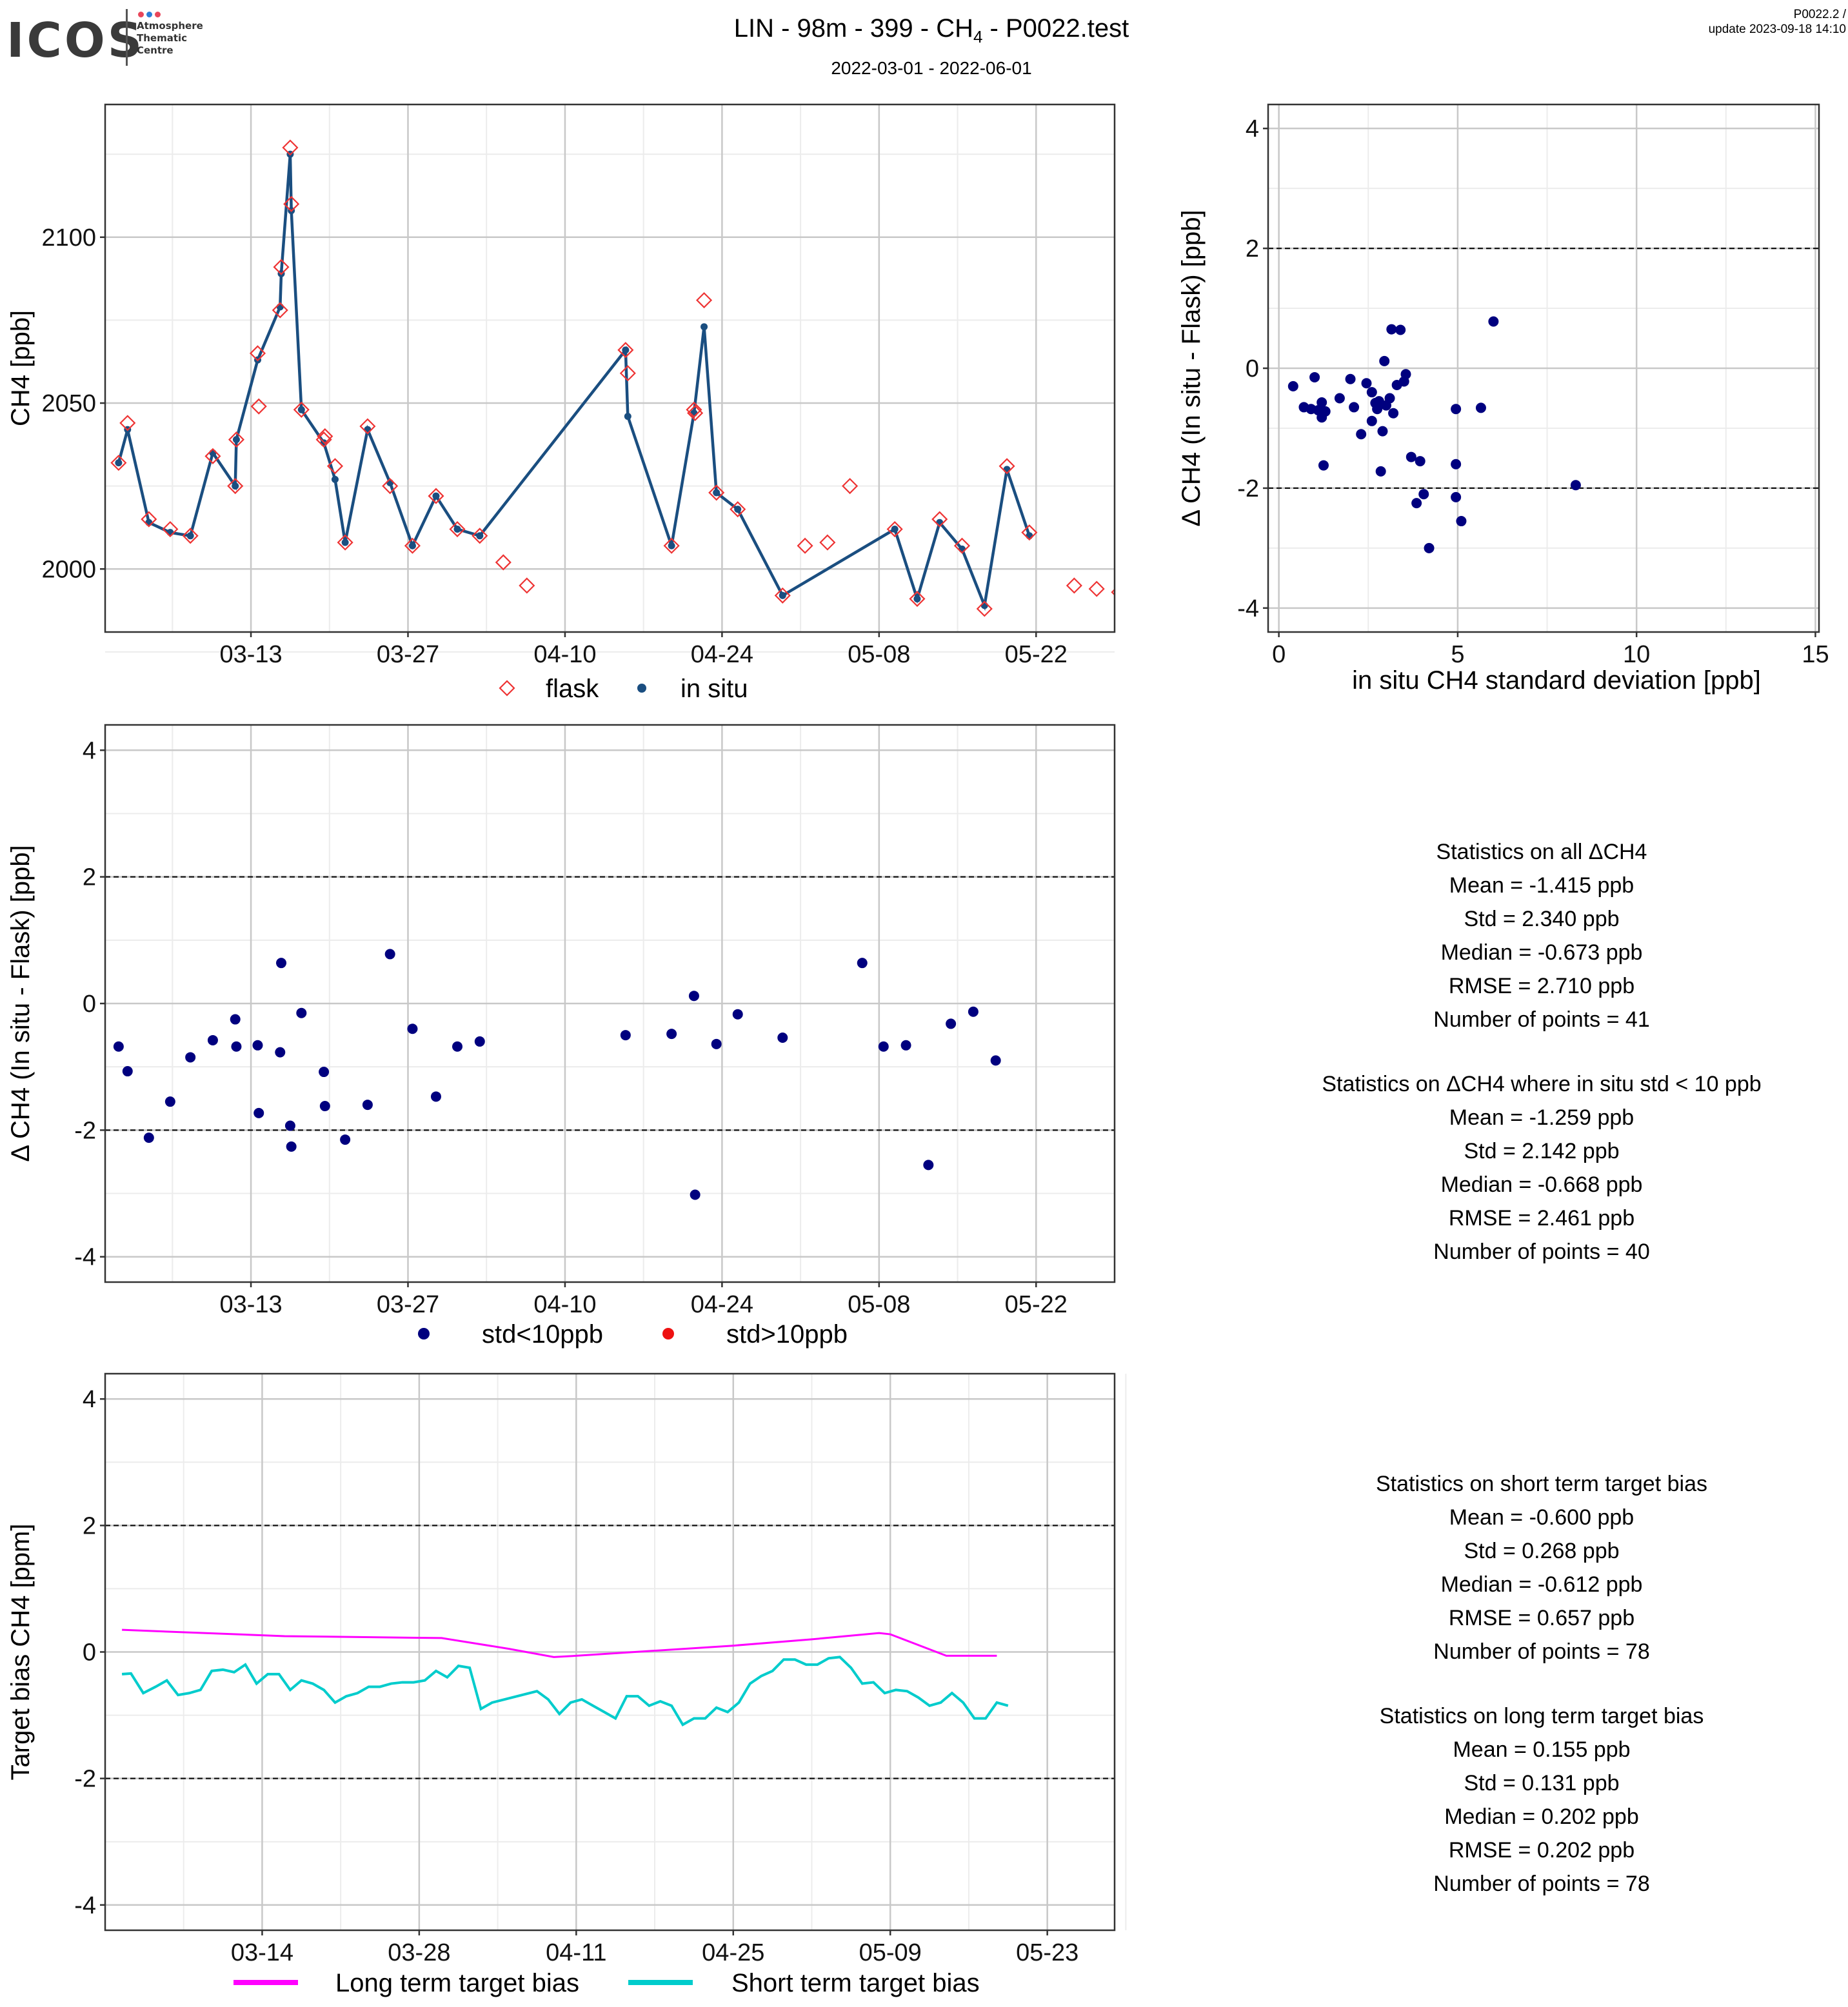 The image size is (1848, 2007). I want to click on date-range: 2022-03-01 - 2022-06-01, so click(931, 68).